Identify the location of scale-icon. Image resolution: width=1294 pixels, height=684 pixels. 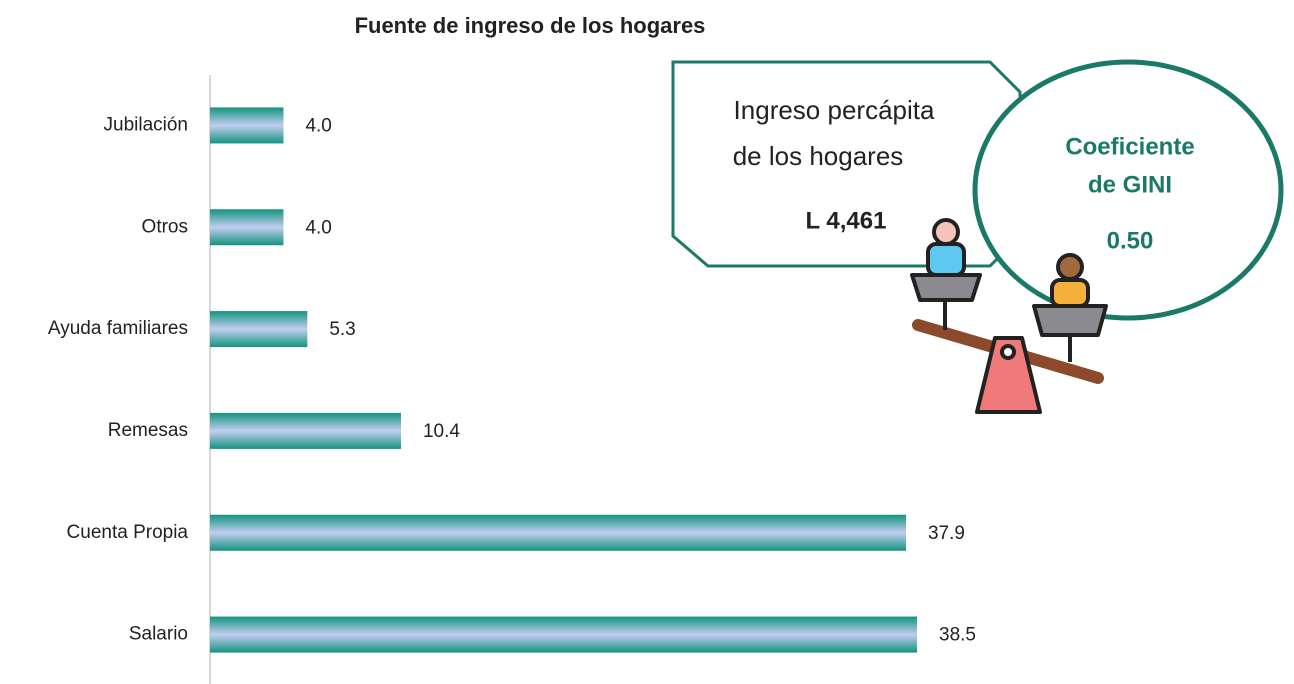
(1009, 316).